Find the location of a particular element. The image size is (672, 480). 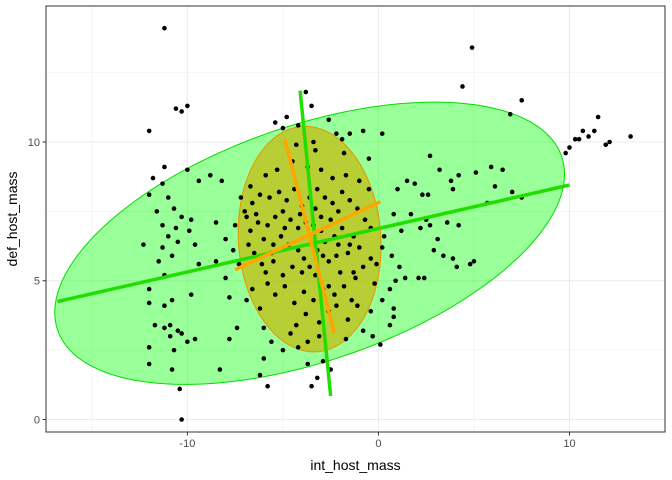

inner-axes-layer is located at coordinates (308, 236).